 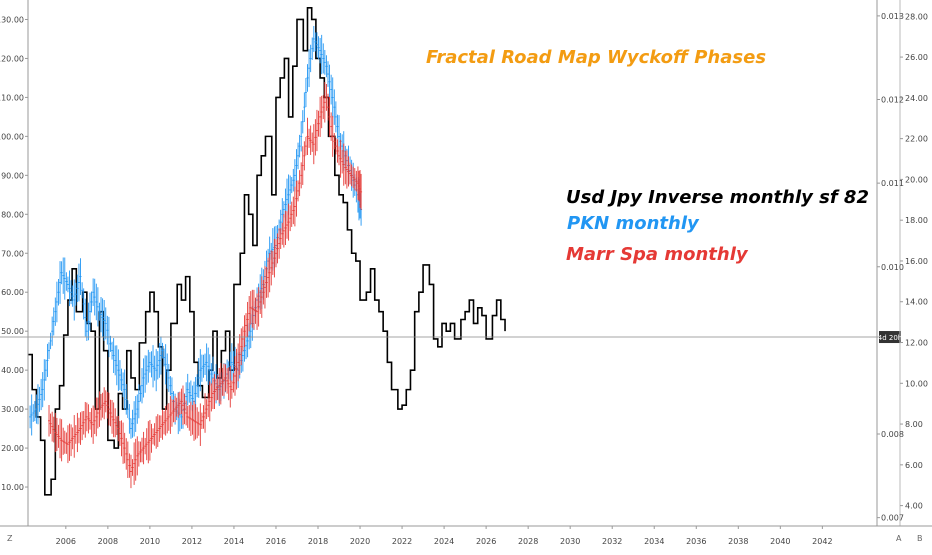 I want to click on legend-entry-usdjpy: Usd Jpy Inverse monthly sf 82, so click(x=717, y=197).